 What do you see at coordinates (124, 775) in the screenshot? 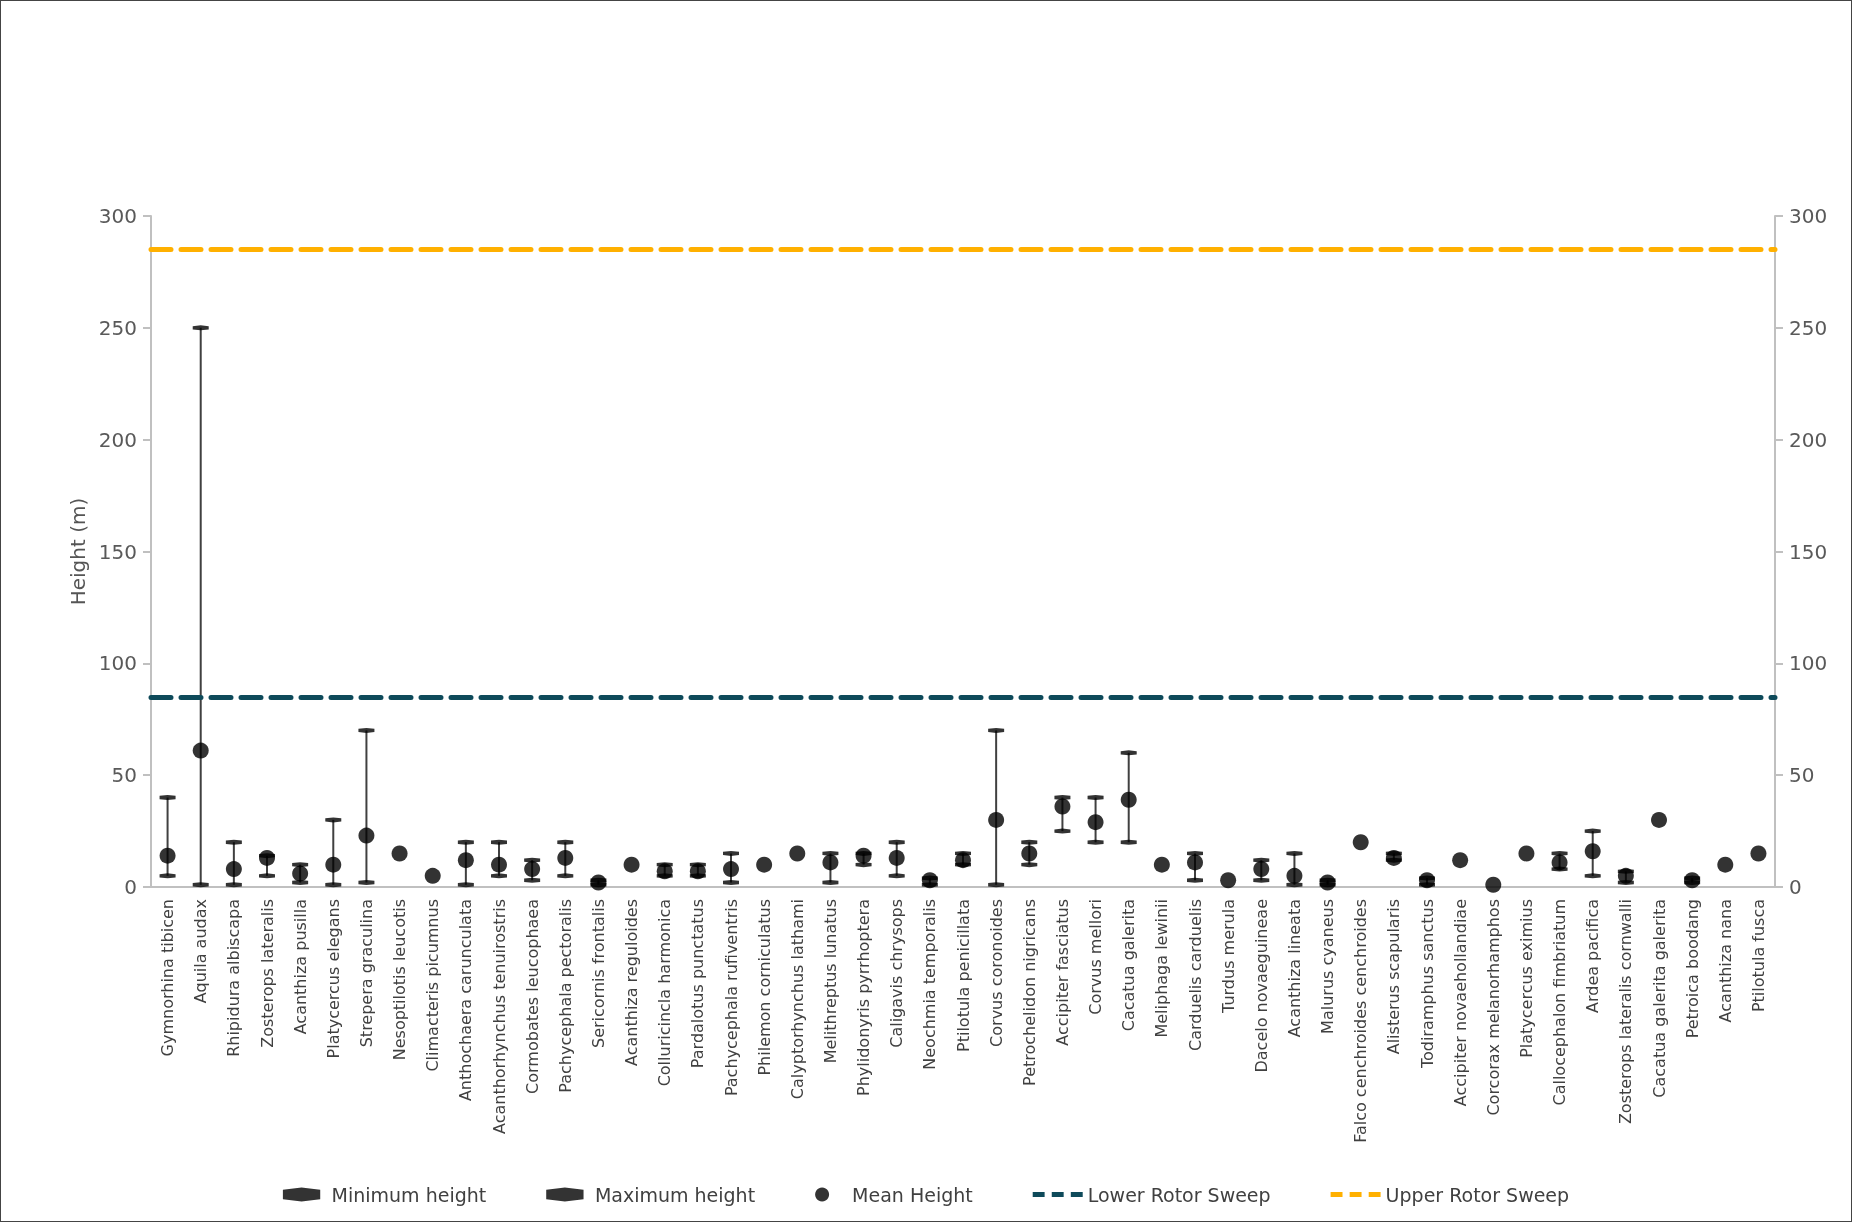
I see `y-tick-label: 50` at bounding box center [124, 775].